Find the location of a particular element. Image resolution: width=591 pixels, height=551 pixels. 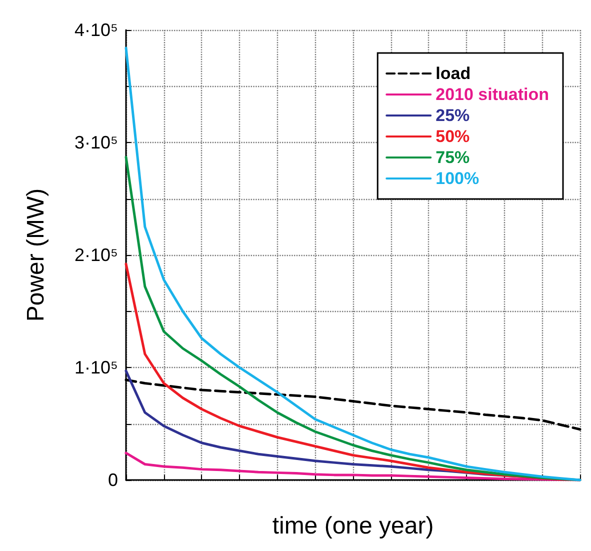

y-tick-label: 3·10⁵ is located at coordinates (96, 142).